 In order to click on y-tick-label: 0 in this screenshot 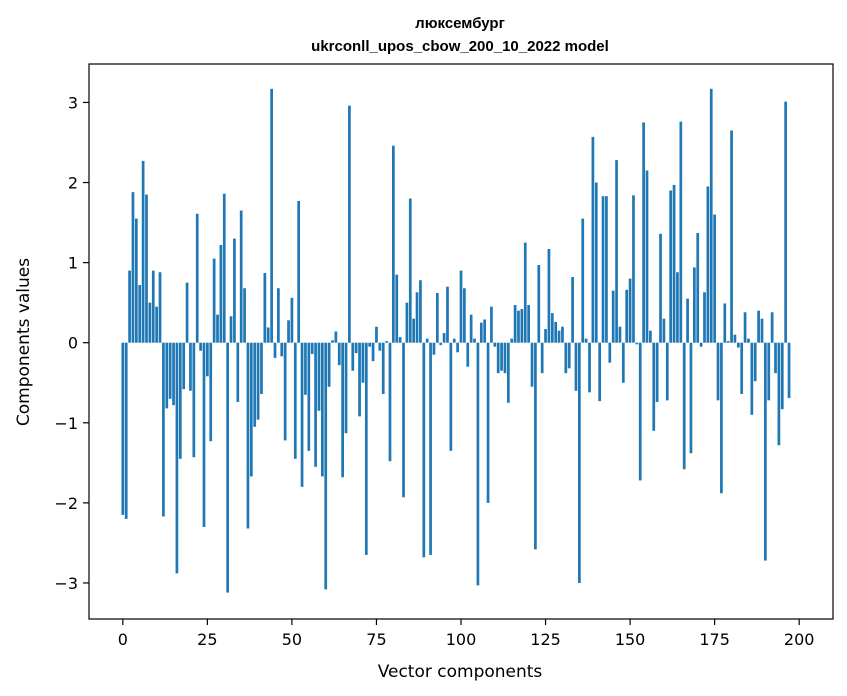, I will do `click(73, 343)`.